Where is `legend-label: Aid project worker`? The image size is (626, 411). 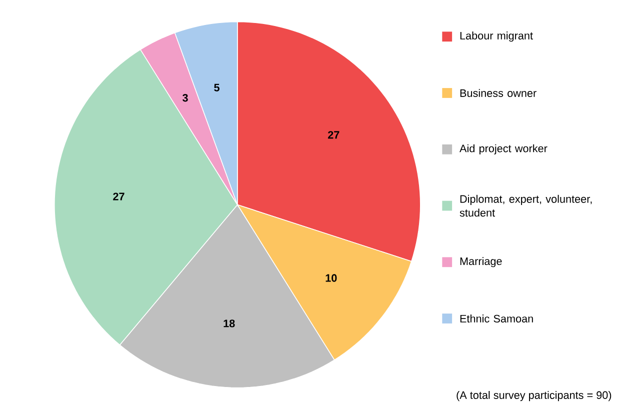 legend-label: Aid project worker is located at coordinates (504, 149).